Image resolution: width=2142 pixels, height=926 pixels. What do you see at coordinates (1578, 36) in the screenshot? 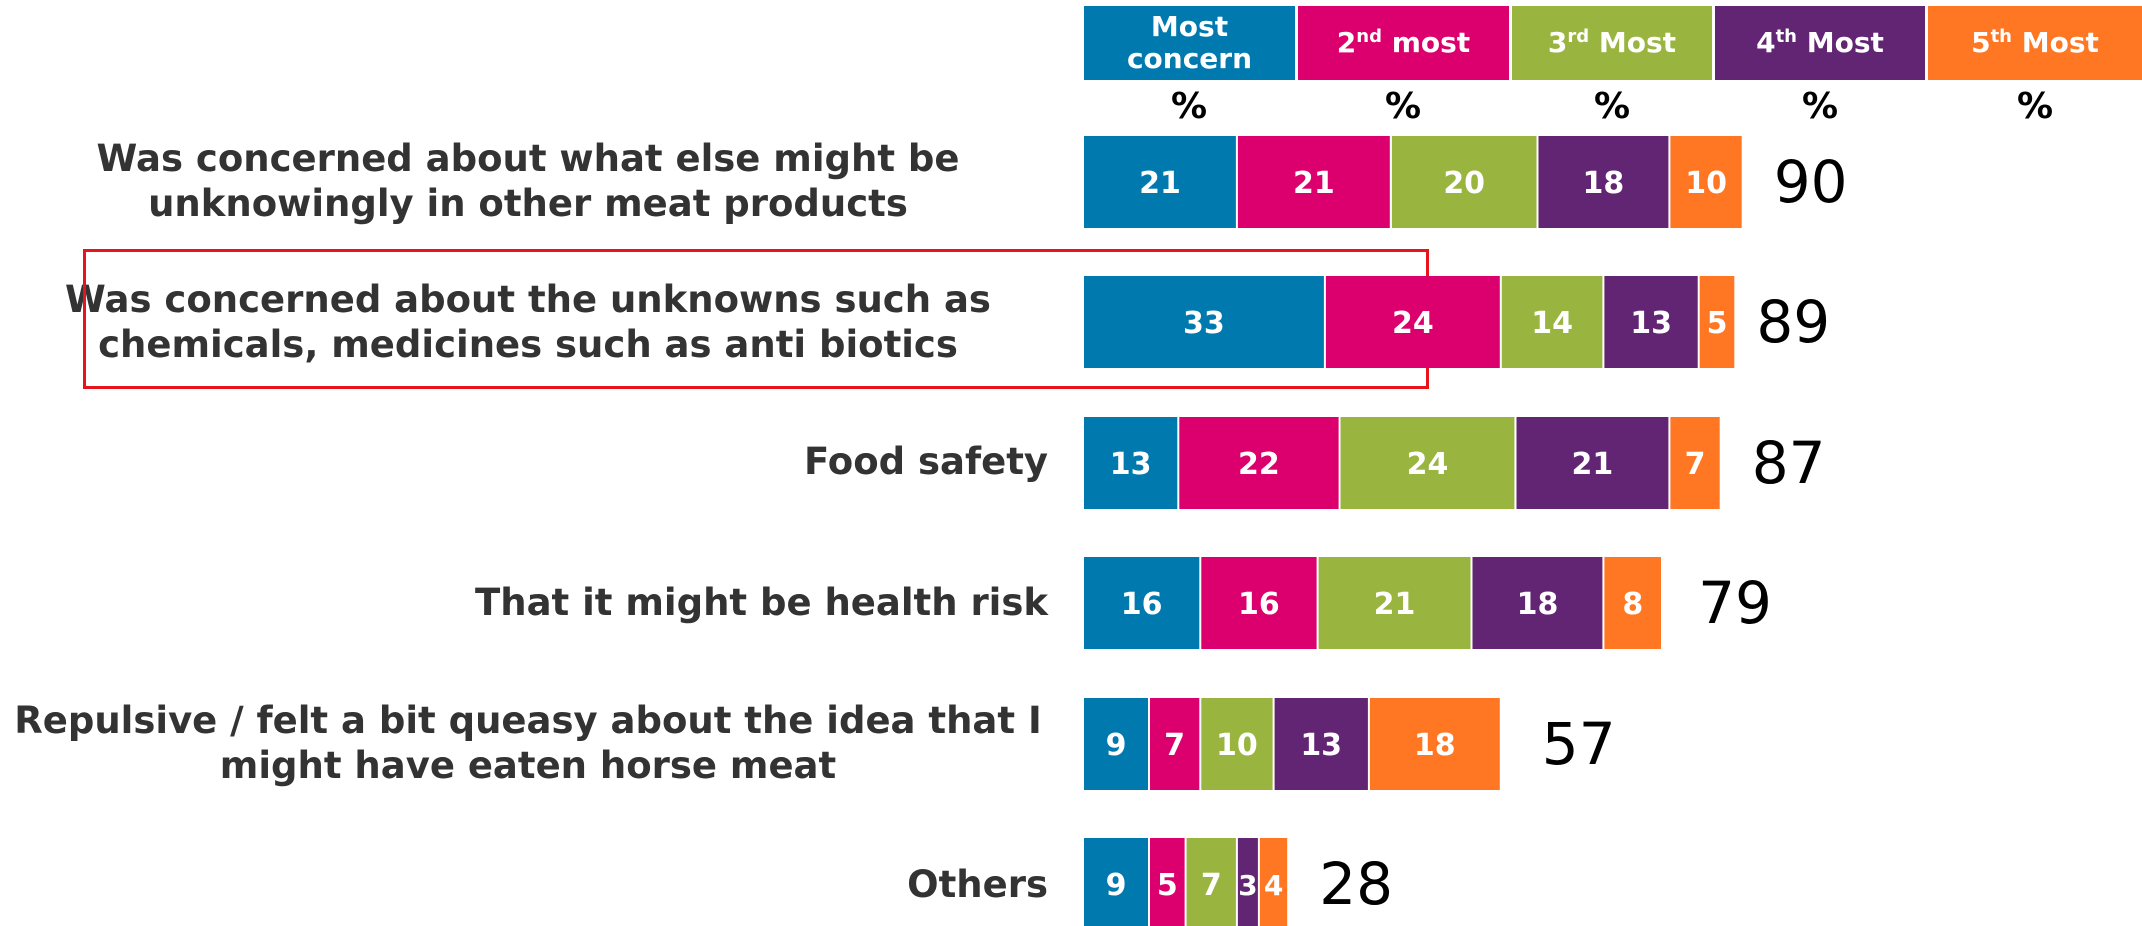
I see `legend-3rd-sup: rd` at bounding box center [1578, 36].